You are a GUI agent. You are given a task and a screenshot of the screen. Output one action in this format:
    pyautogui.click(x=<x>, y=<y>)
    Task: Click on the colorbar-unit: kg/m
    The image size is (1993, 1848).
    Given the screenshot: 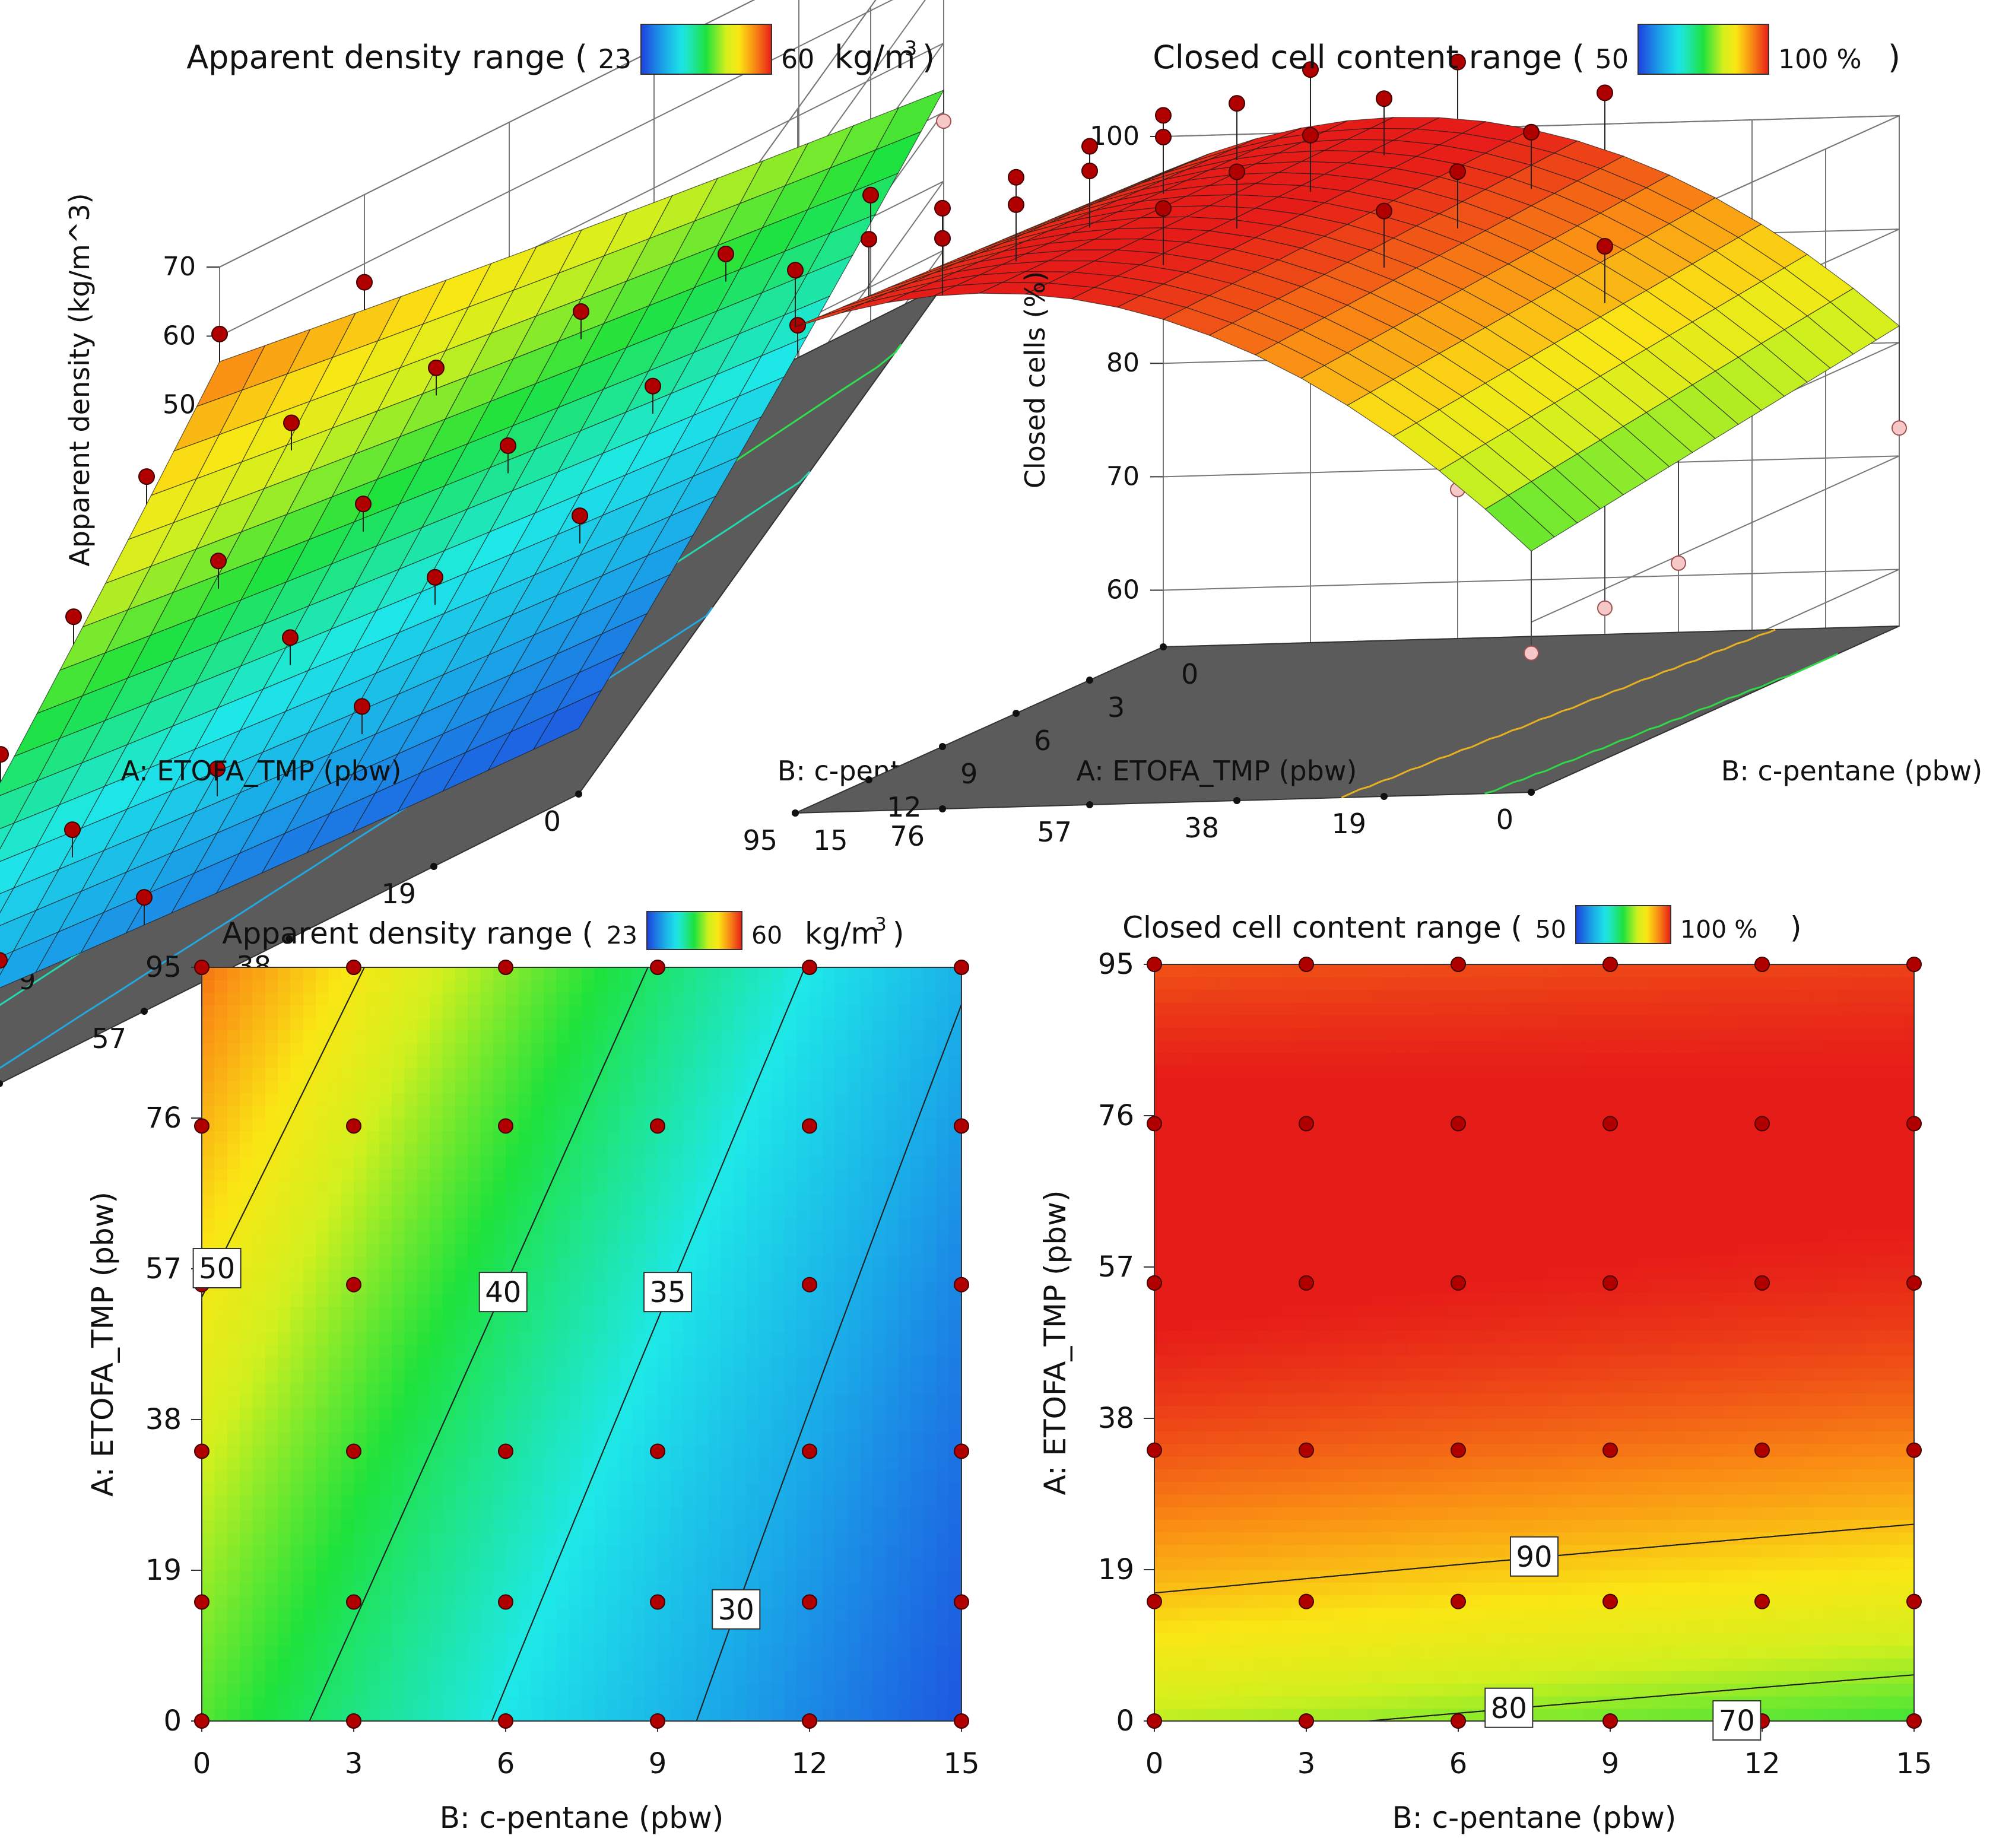 What is the action you would take?
    pyautogui.click(x=842, y=933)
    